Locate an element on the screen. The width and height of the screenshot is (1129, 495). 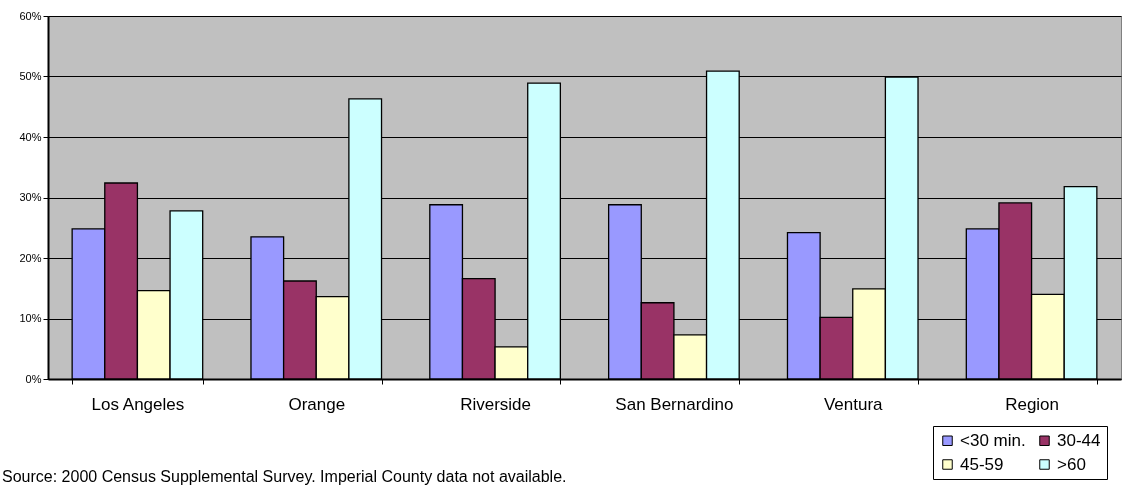
legend-label: 30-44 is located at coordinates (1079, 440).